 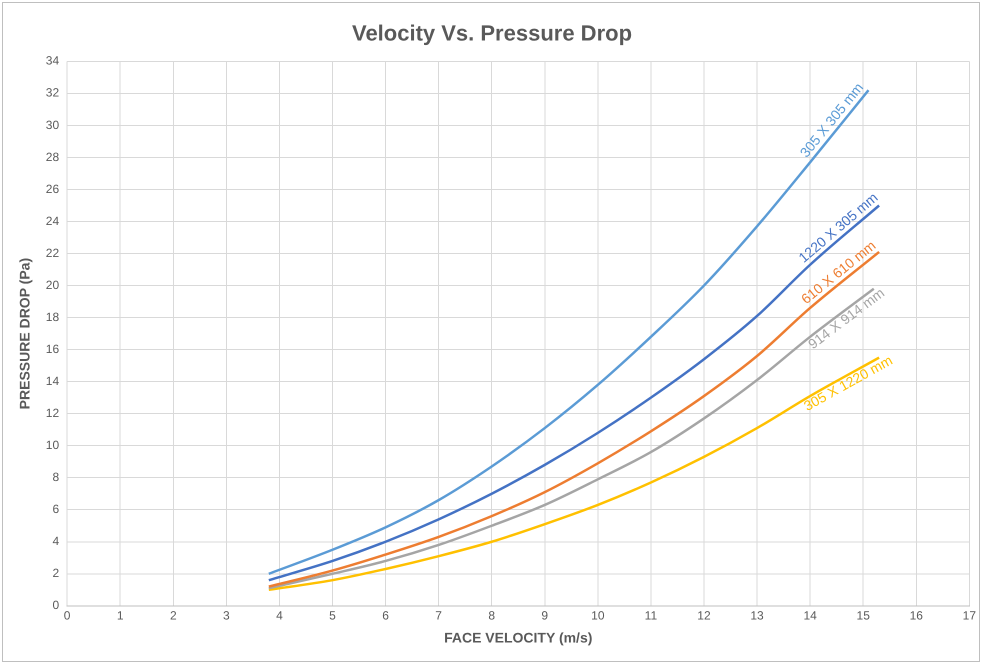 I want to click on text: 305 X 1220 mm, so click(x=847, y=383).